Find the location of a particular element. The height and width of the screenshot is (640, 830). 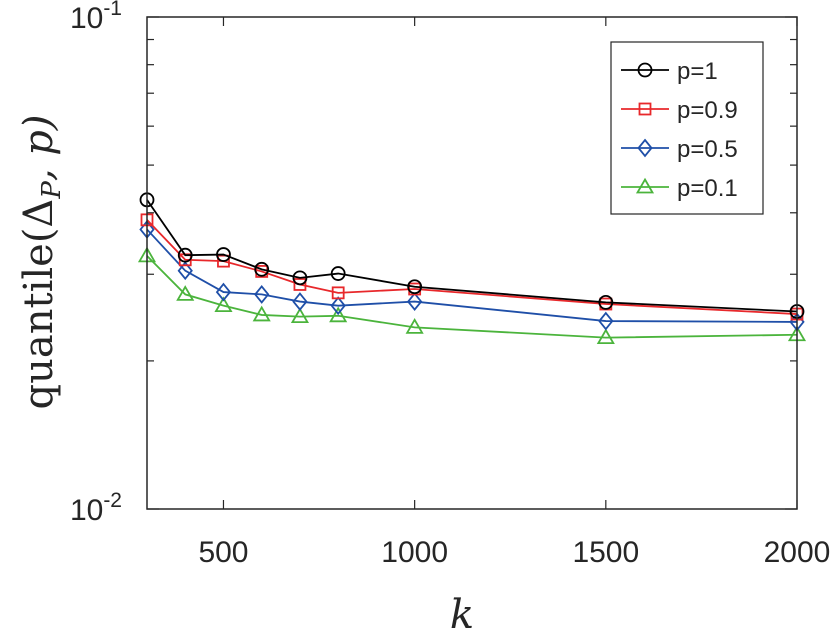

legend-item: p=0.5 is located at coordinates (679, 149).